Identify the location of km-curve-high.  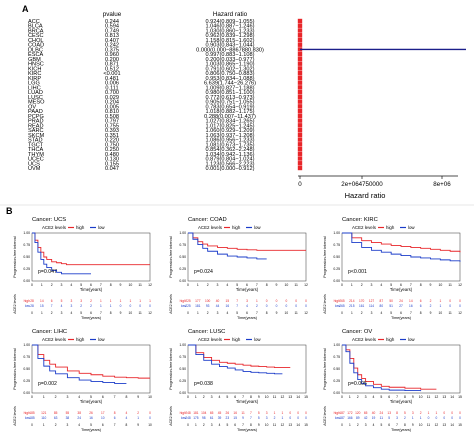
(401, 242).